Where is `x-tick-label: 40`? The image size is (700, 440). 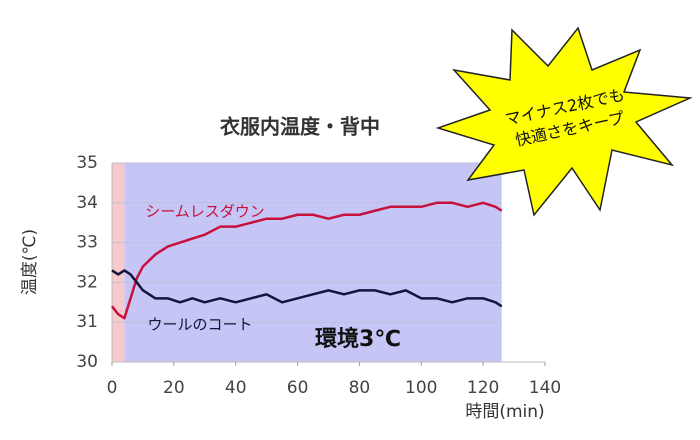
x-tick-label: 40 is located at coordinates (236, 388).